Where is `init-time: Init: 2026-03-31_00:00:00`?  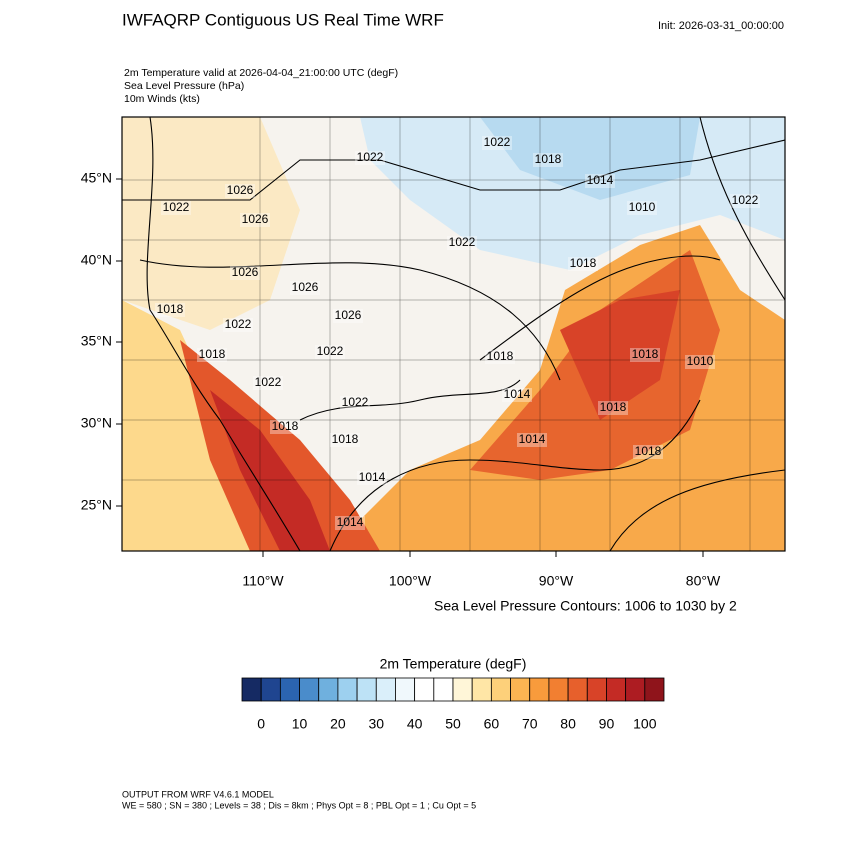 init-time: Init: 2026-03-31_00:00:00 is located at coordinates (721, 26).